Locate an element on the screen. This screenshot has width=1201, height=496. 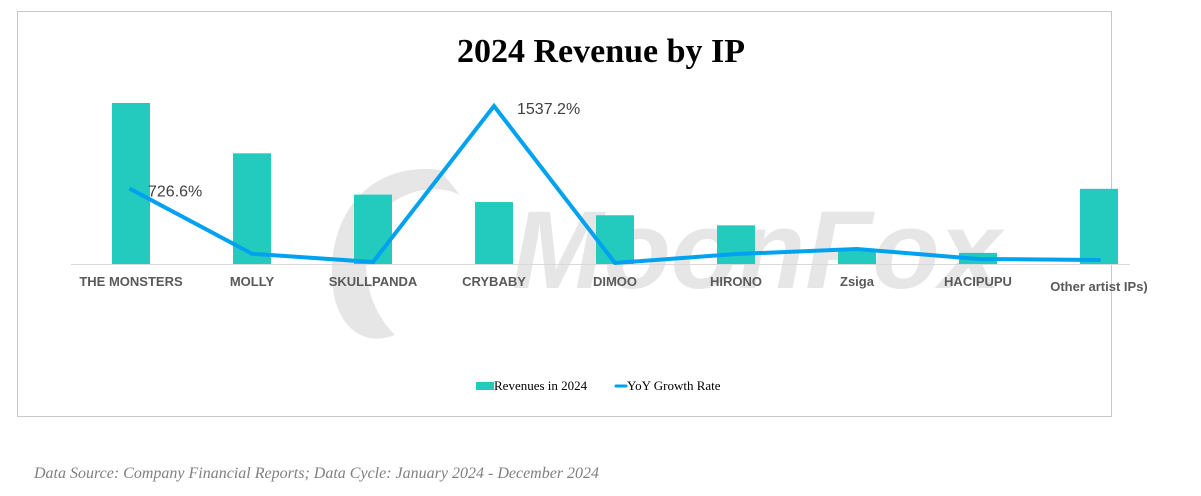
legend-label-revenues: Revenues in 2024 is located at coordinates (541, 385).